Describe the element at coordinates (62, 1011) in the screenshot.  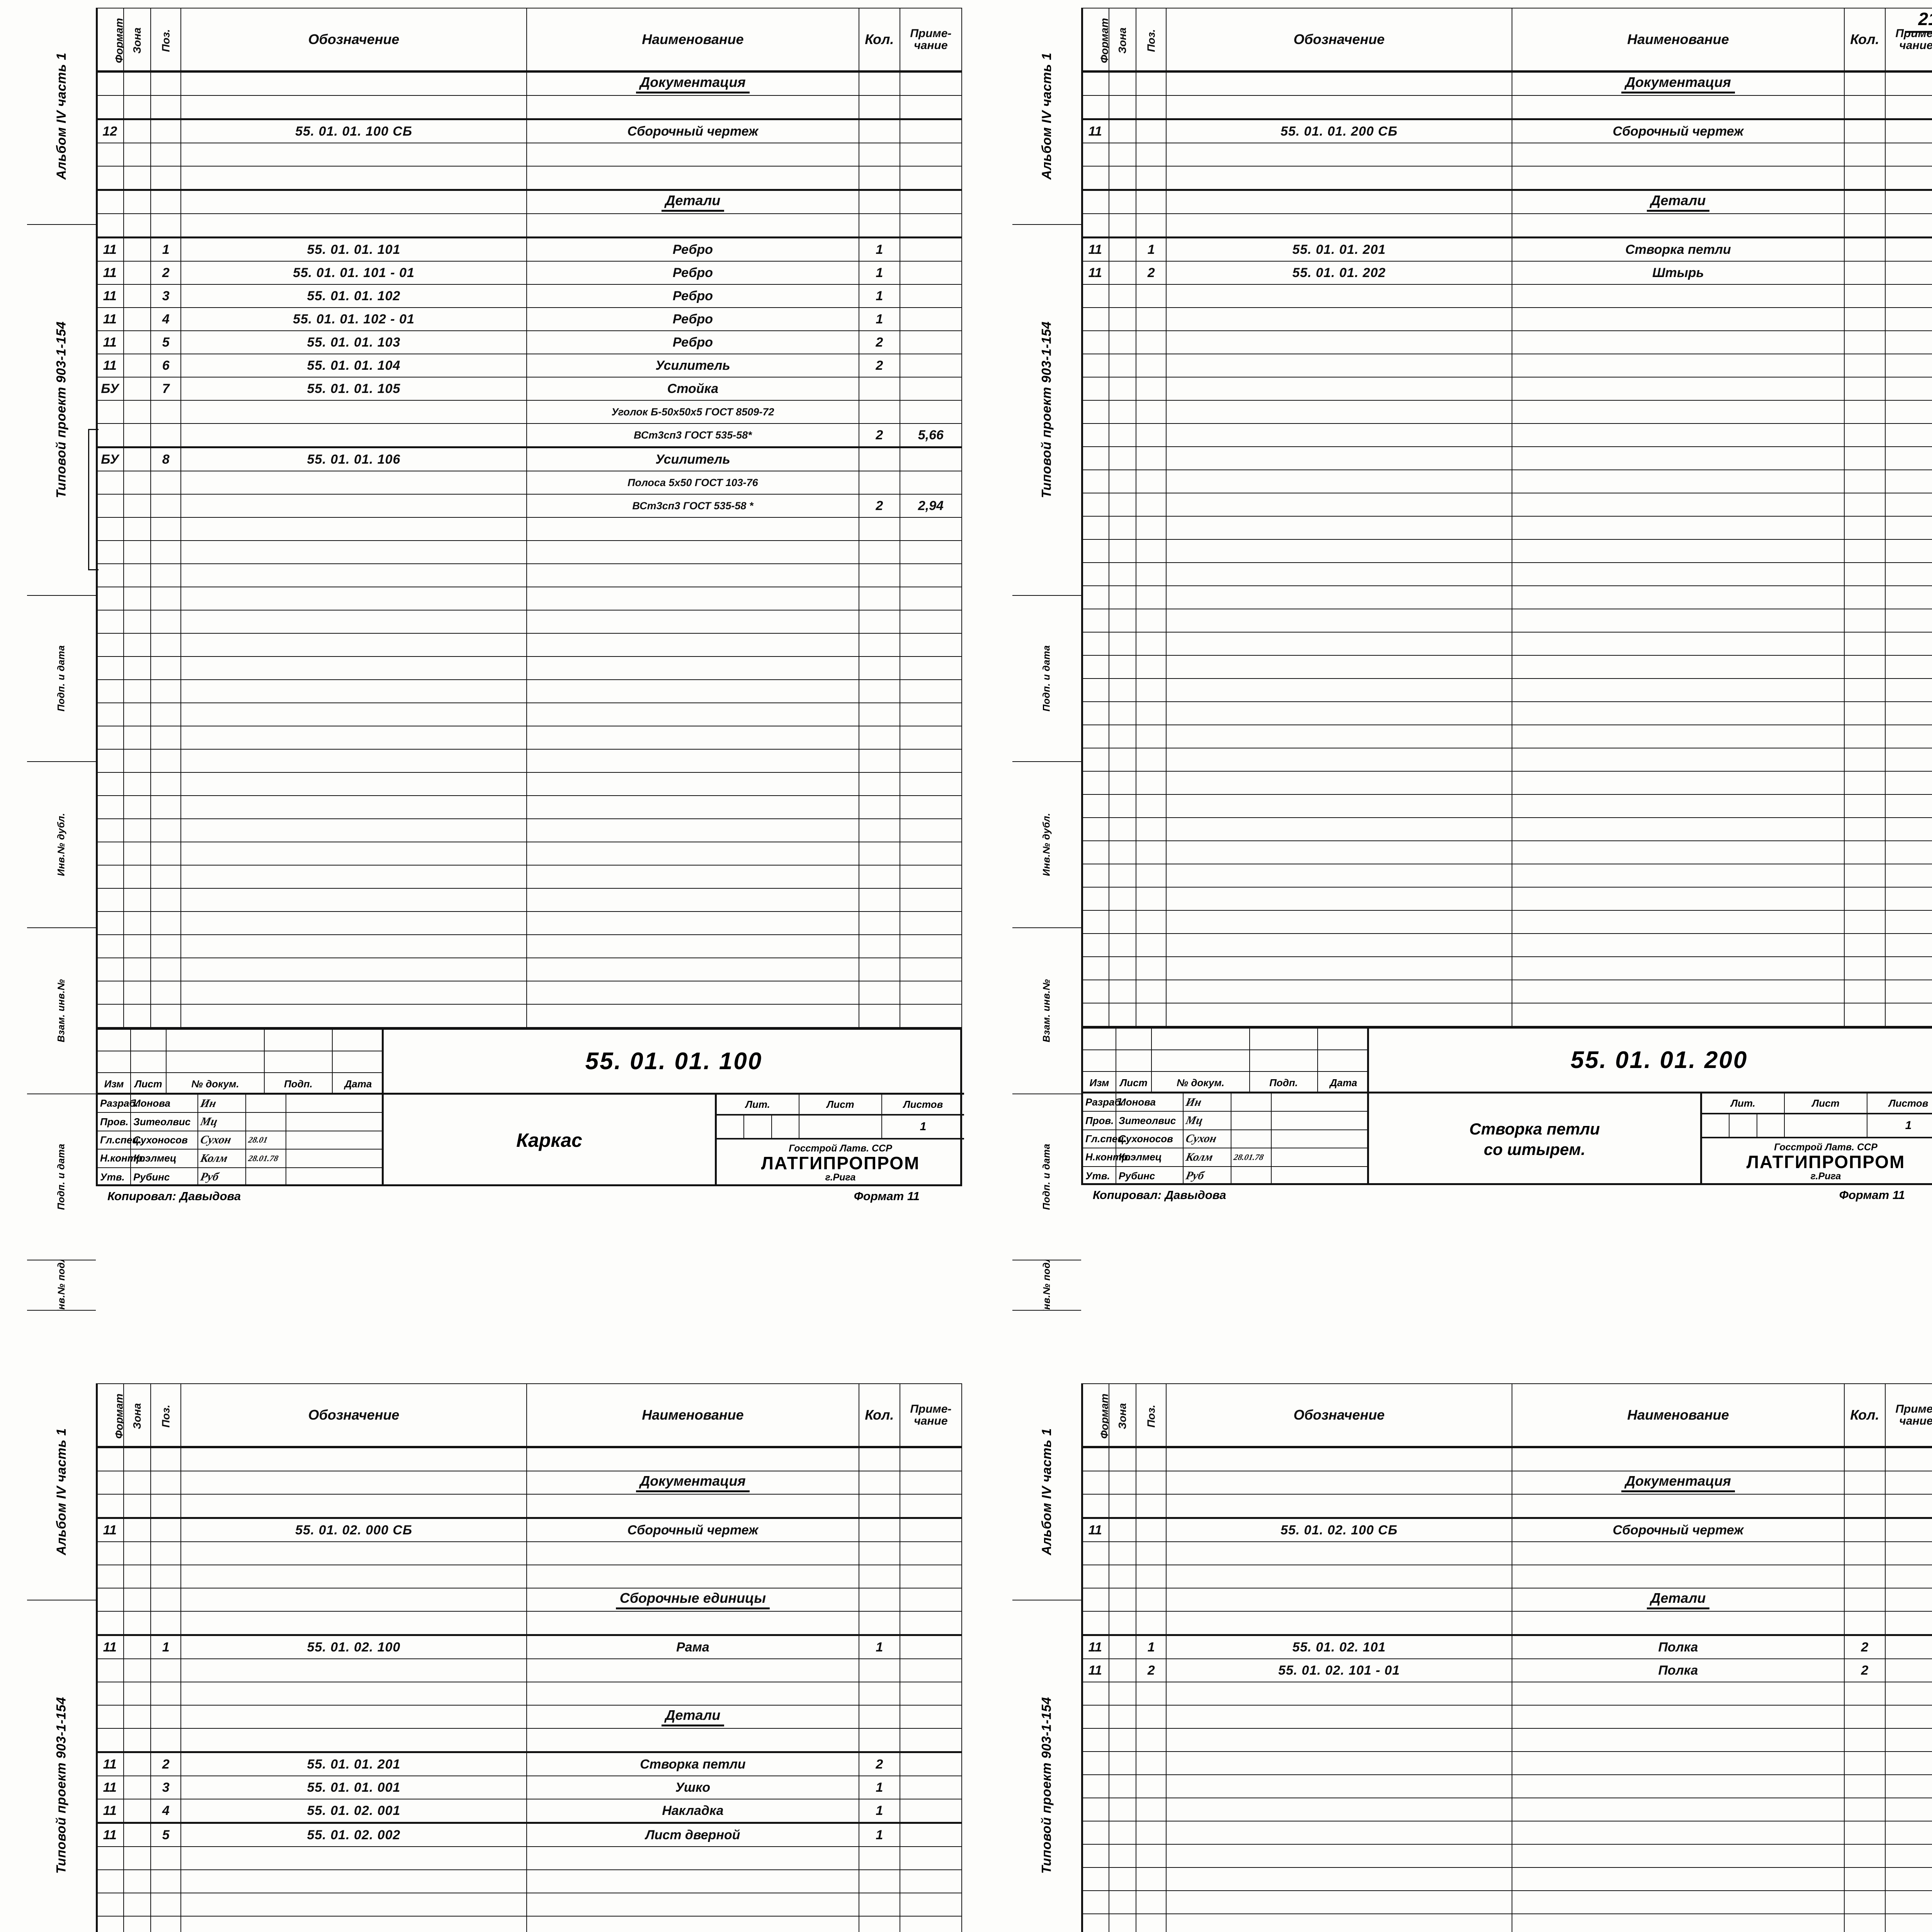
I see `margin-label-vzam-inv-text: Взам. инв.№` at that location.